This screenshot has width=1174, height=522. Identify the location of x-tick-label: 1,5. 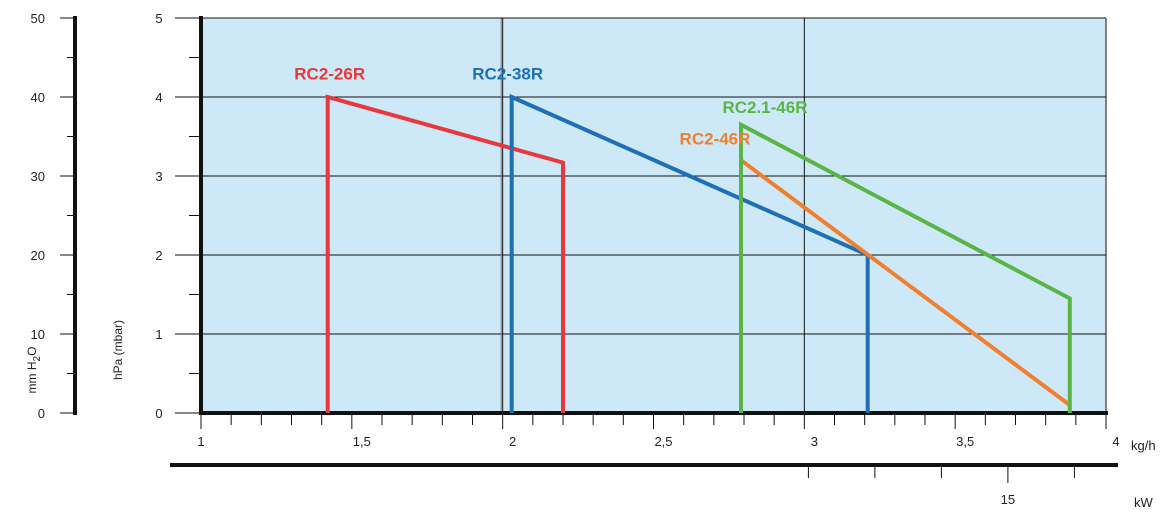
(362, 441).